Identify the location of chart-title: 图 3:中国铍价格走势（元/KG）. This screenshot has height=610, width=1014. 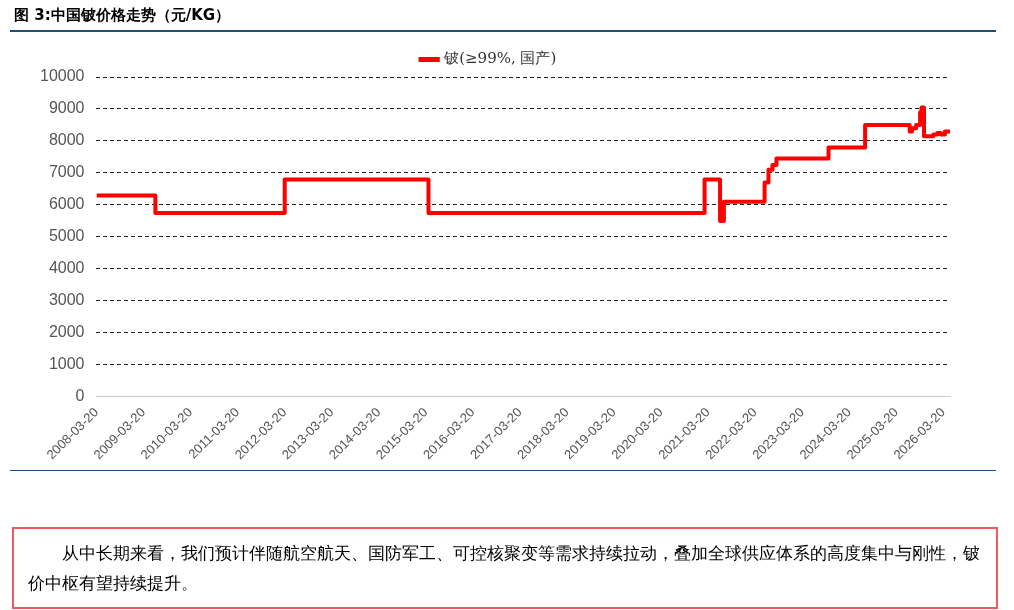
(122, 15).